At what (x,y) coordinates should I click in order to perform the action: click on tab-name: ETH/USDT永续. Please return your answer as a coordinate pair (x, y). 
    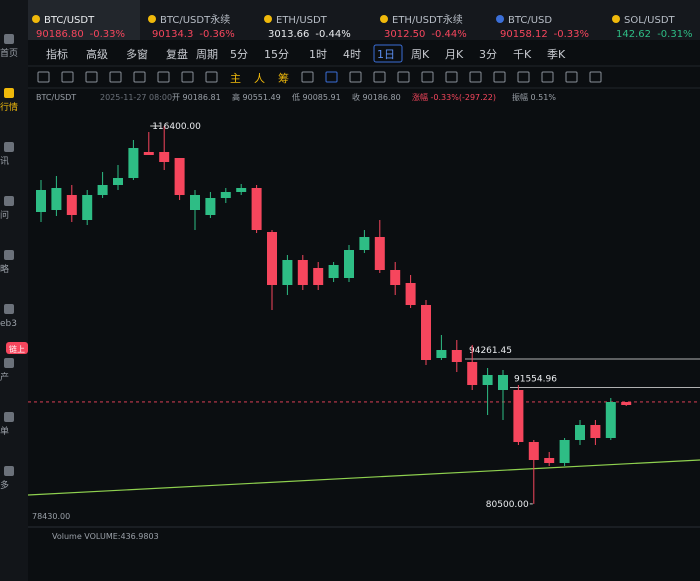
    Looking at the image, I should click on (427, 19).